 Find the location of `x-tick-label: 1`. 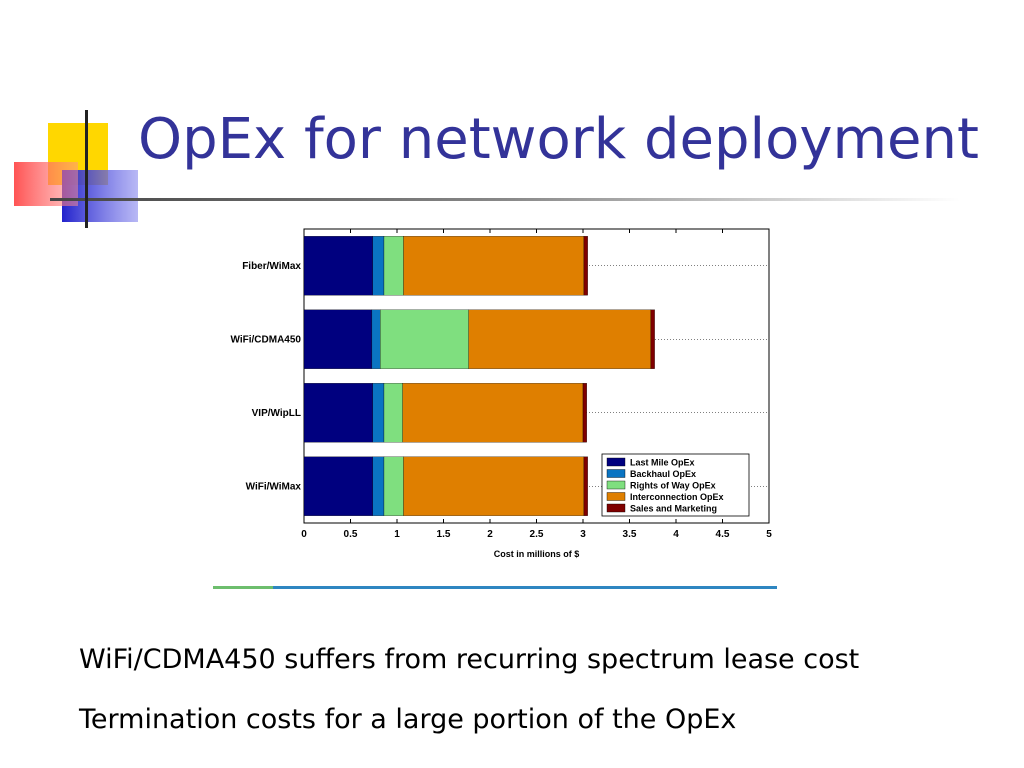

x-tick-label: 1 is located at coordinates (397, 534).